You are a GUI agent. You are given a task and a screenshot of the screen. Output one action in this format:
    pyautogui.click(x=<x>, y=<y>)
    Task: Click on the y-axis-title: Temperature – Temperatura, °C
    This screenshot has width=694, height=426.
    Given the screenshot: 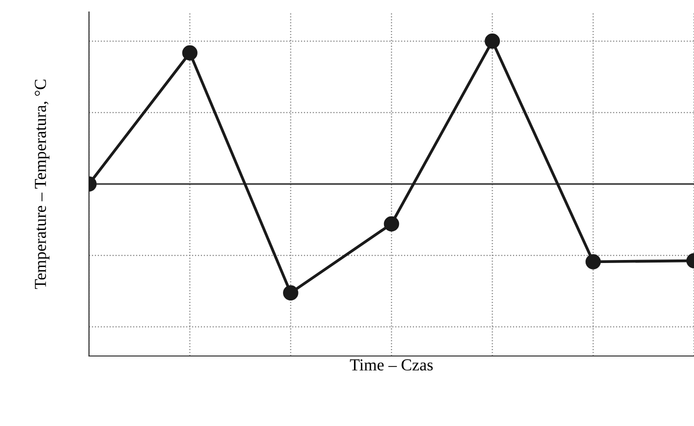 What is the action you would take?
    pyautogui.click(x=42, y=184)
    